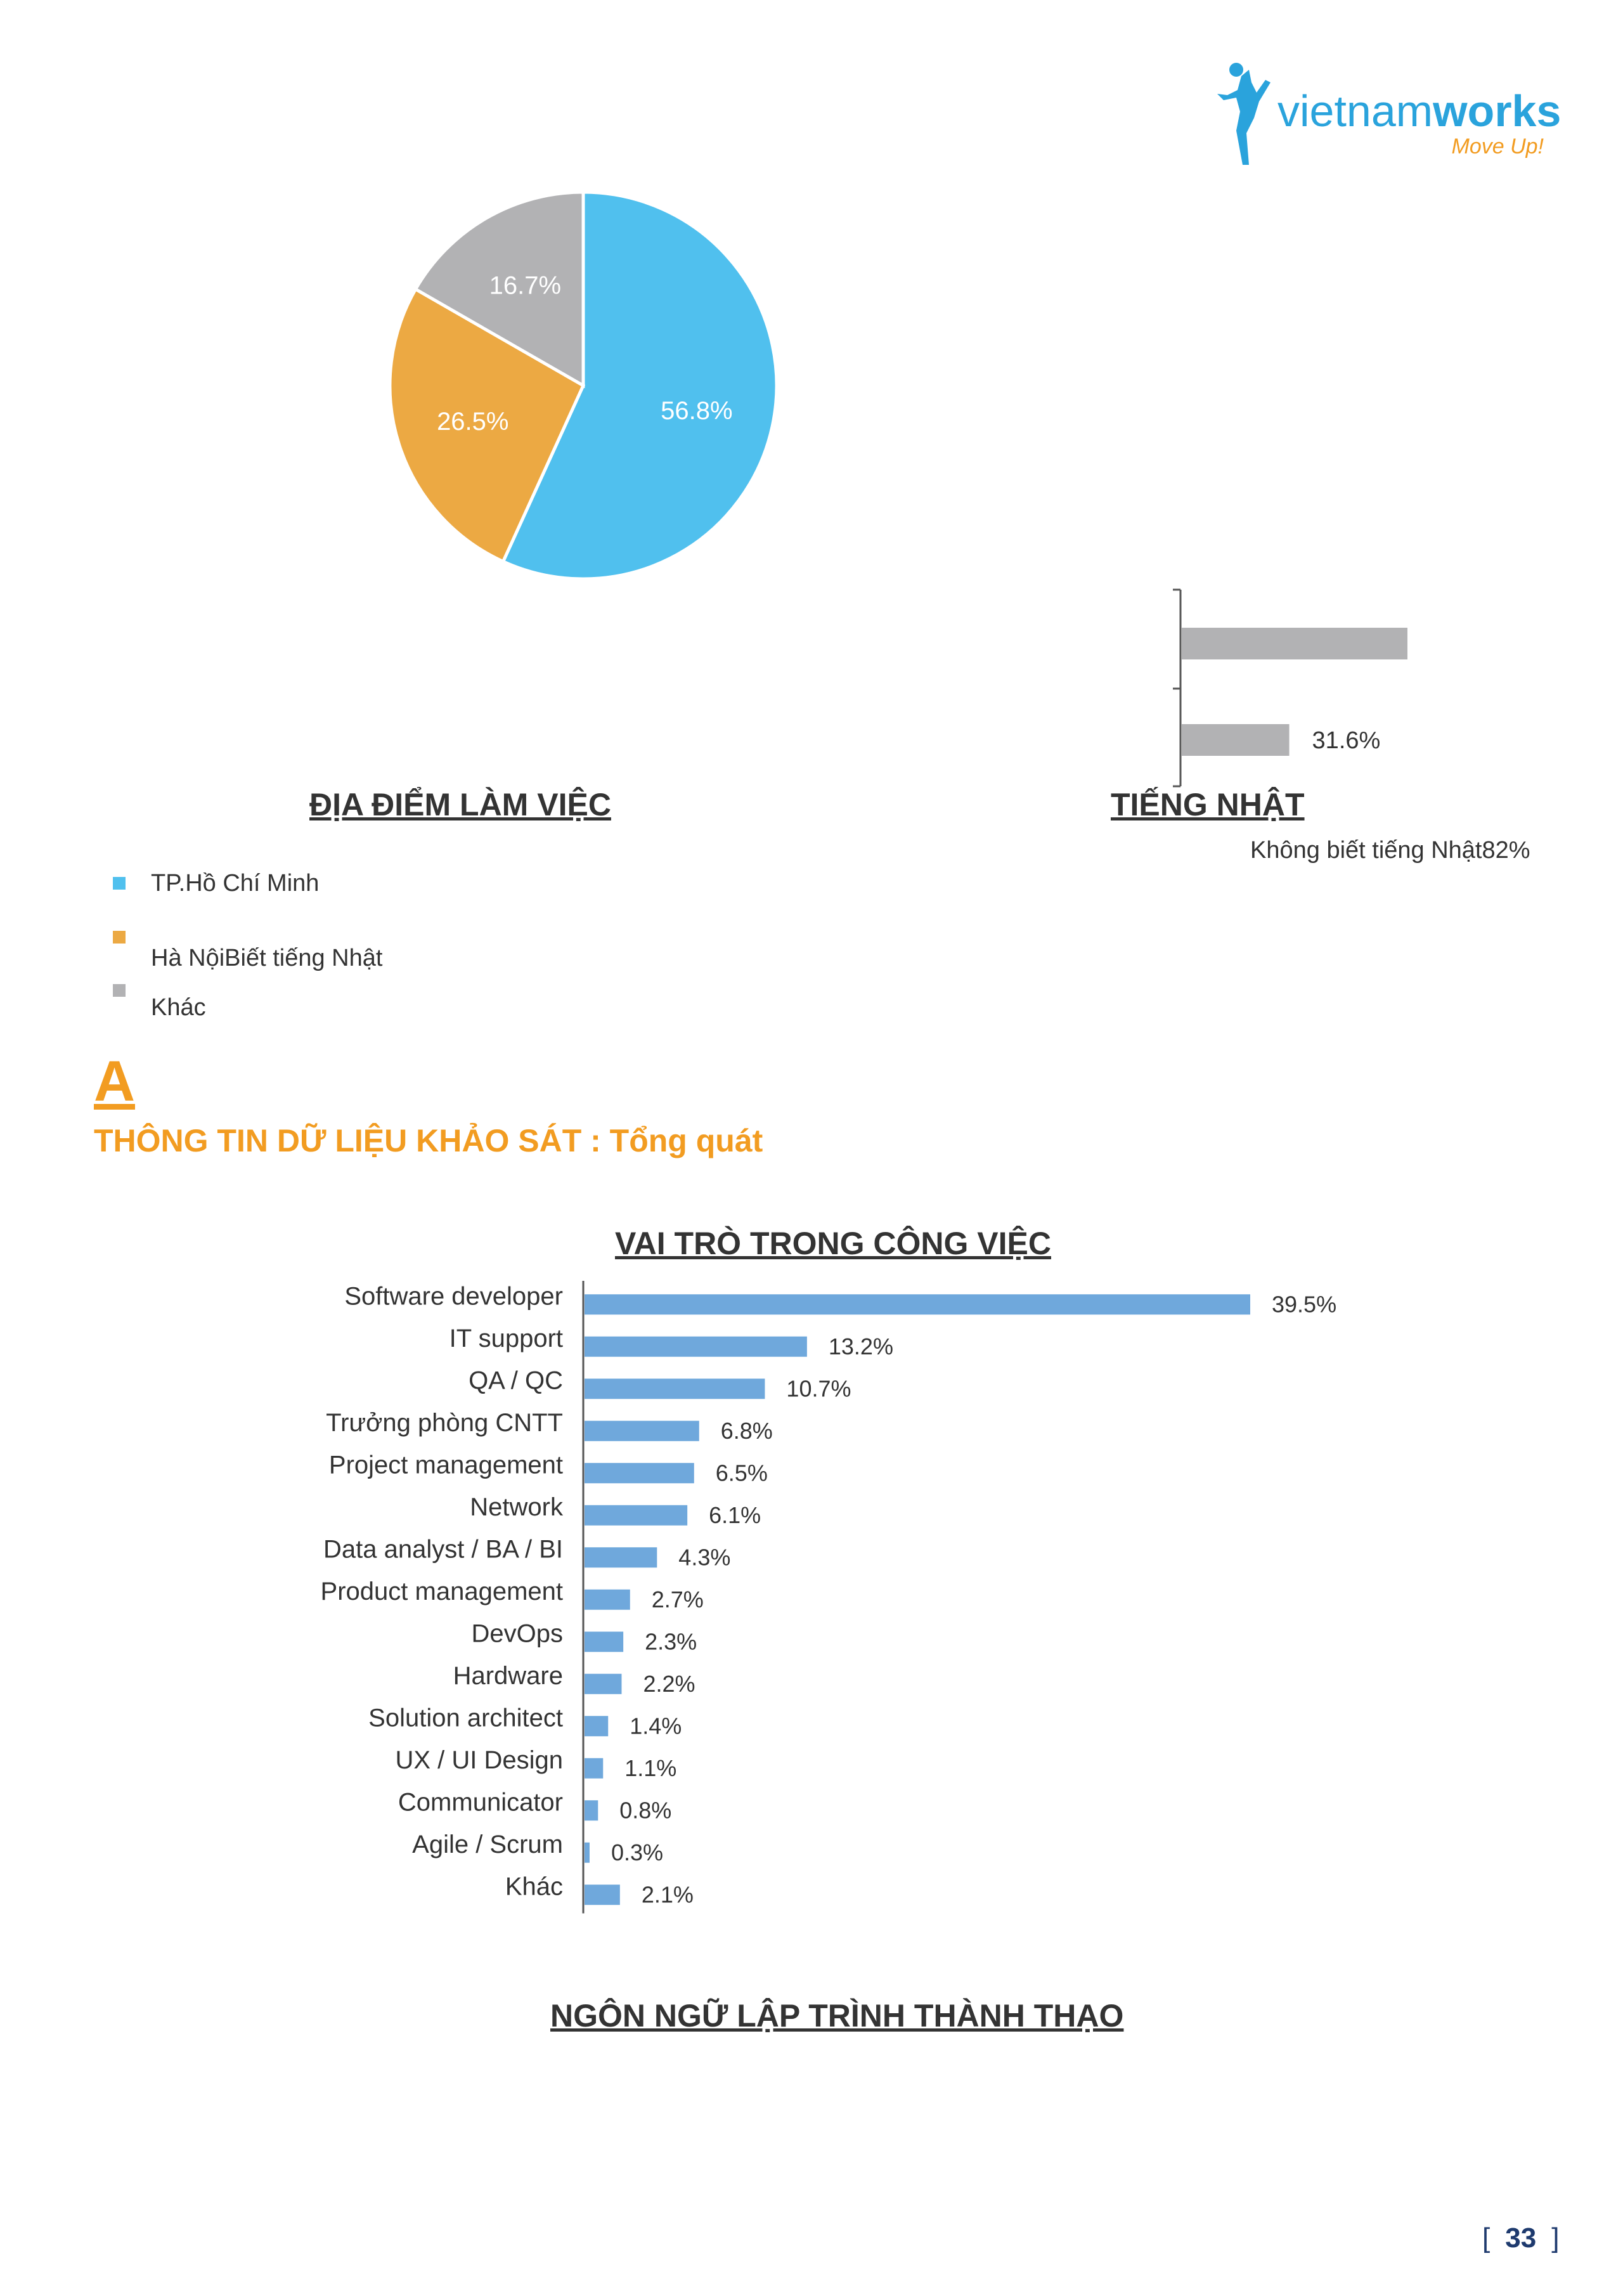  I want to click on pie-label-0: 56.8%, so click(696, 411).